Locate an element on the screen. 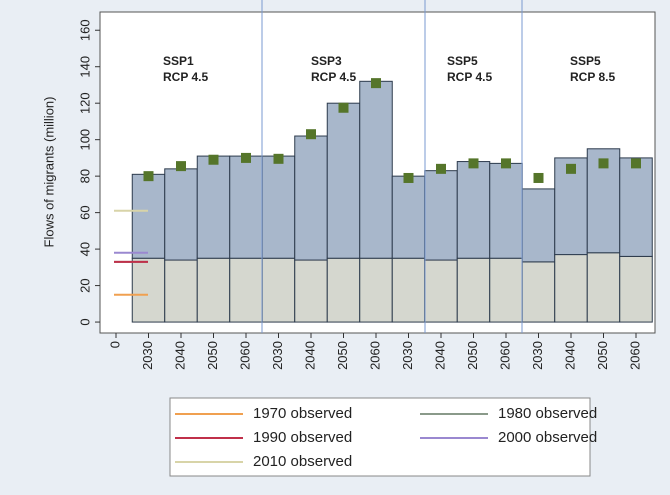  y-tick-label: 120 is located at coordinates (84, 103).